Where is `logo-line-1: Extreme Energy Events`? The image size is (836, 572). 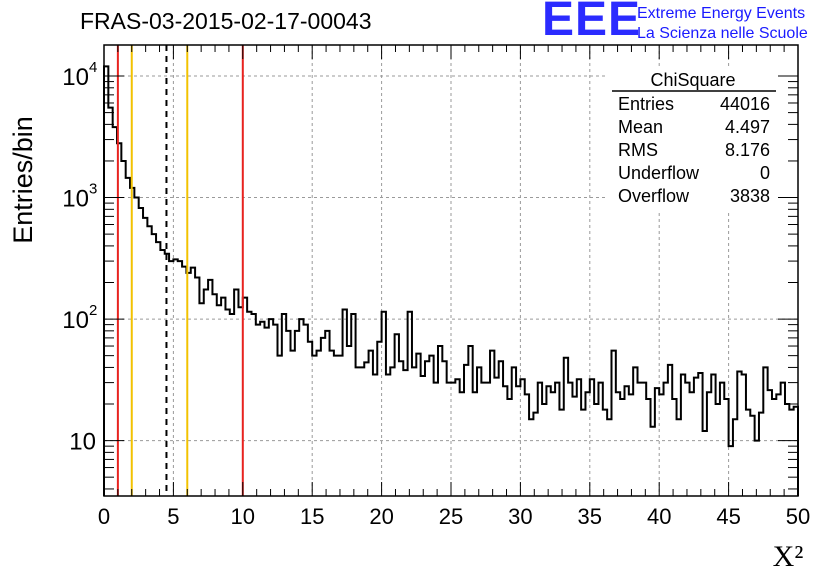
logo-line-1: Extreme Energy Events is located at coordinates (721, 13).